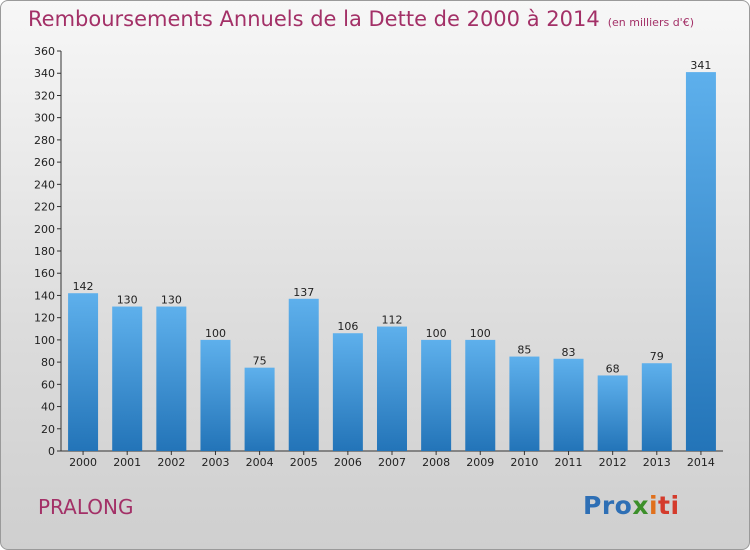  What do you see at coordinates (608, 505) in the screenshot?
I see `logo-part-1: Pro` at bounding box center [608, 505].